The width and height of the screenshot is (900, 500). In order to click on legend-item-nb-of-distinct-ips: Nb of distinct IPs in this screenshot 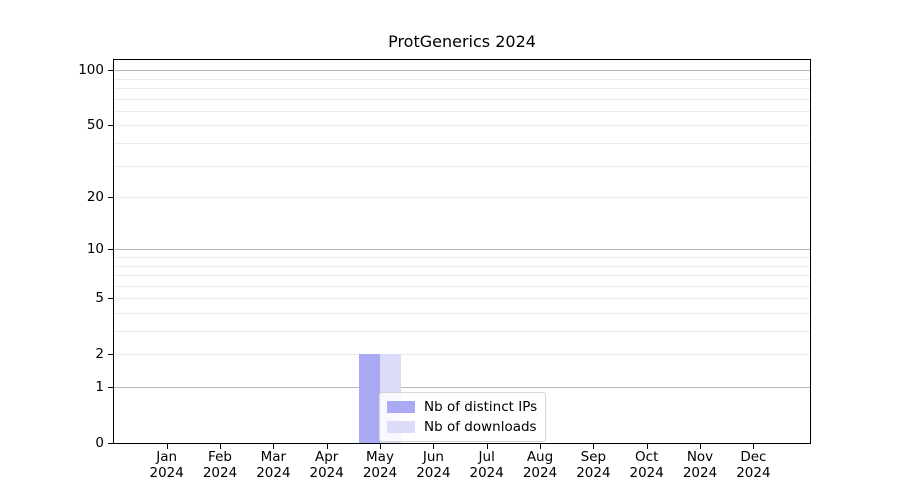, I will do `click(462, 407)`.